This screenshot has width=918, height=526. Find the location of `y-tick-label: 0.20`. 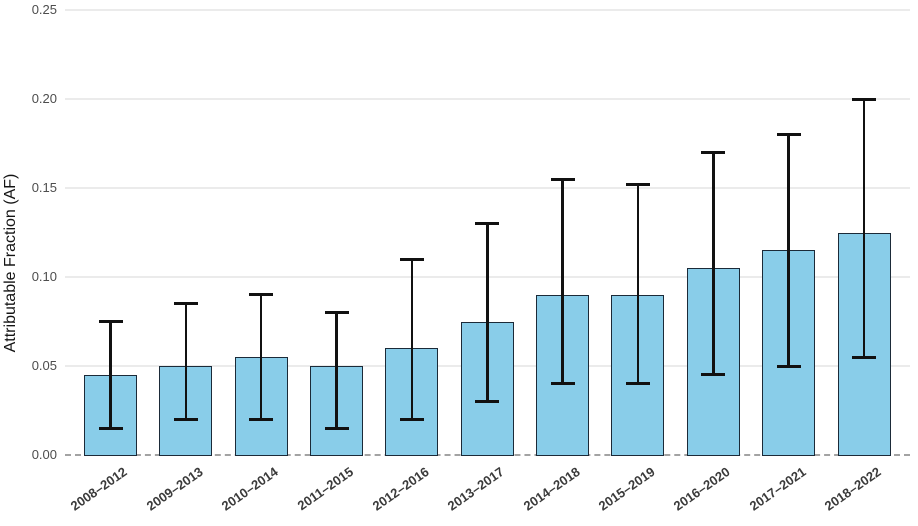

y-tick-label: 0.20 is located at coordinates (44, 98).